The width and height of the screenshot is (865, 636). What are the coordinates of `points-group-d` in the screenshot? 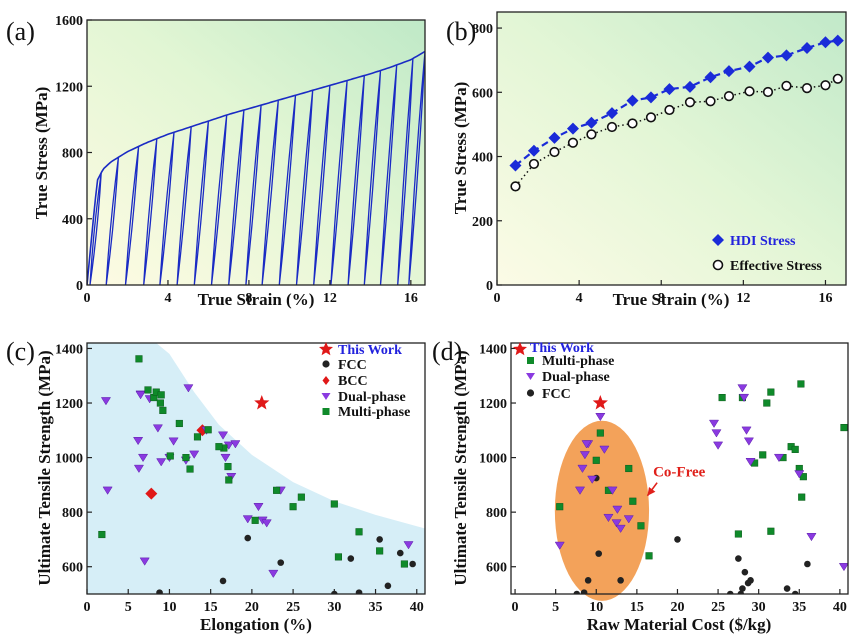 It's located at (701, 487).